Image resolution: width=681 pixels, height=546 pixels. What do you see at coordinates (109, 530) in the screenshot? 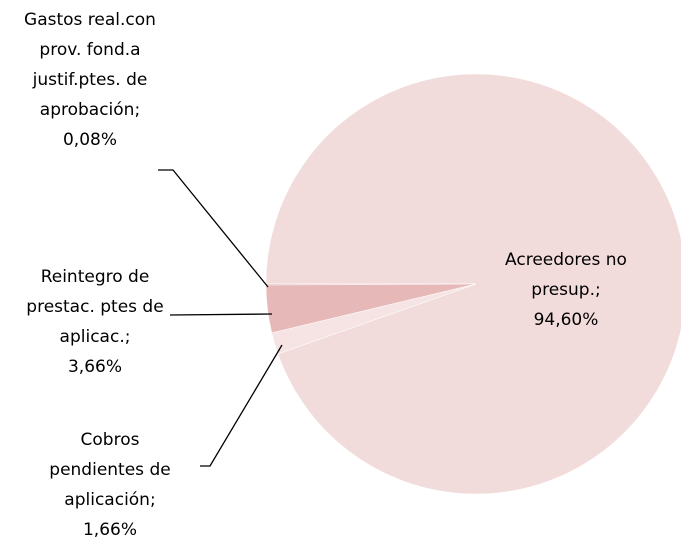
I see `value-label: 1,66%` at bounding box center [109, 530].